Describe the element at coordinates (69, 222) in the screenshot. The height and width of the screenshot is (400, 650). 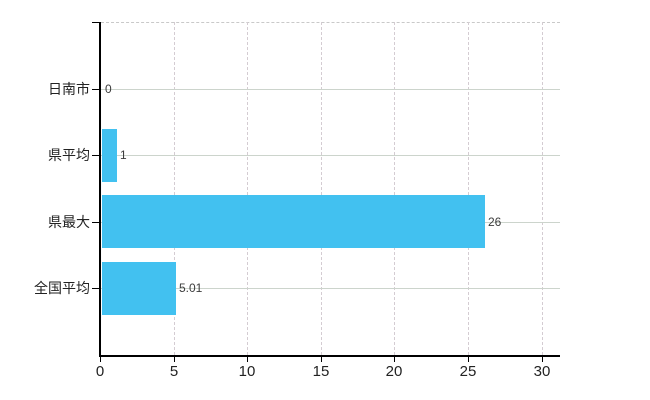
I see `category-label: 県最大` at that location.